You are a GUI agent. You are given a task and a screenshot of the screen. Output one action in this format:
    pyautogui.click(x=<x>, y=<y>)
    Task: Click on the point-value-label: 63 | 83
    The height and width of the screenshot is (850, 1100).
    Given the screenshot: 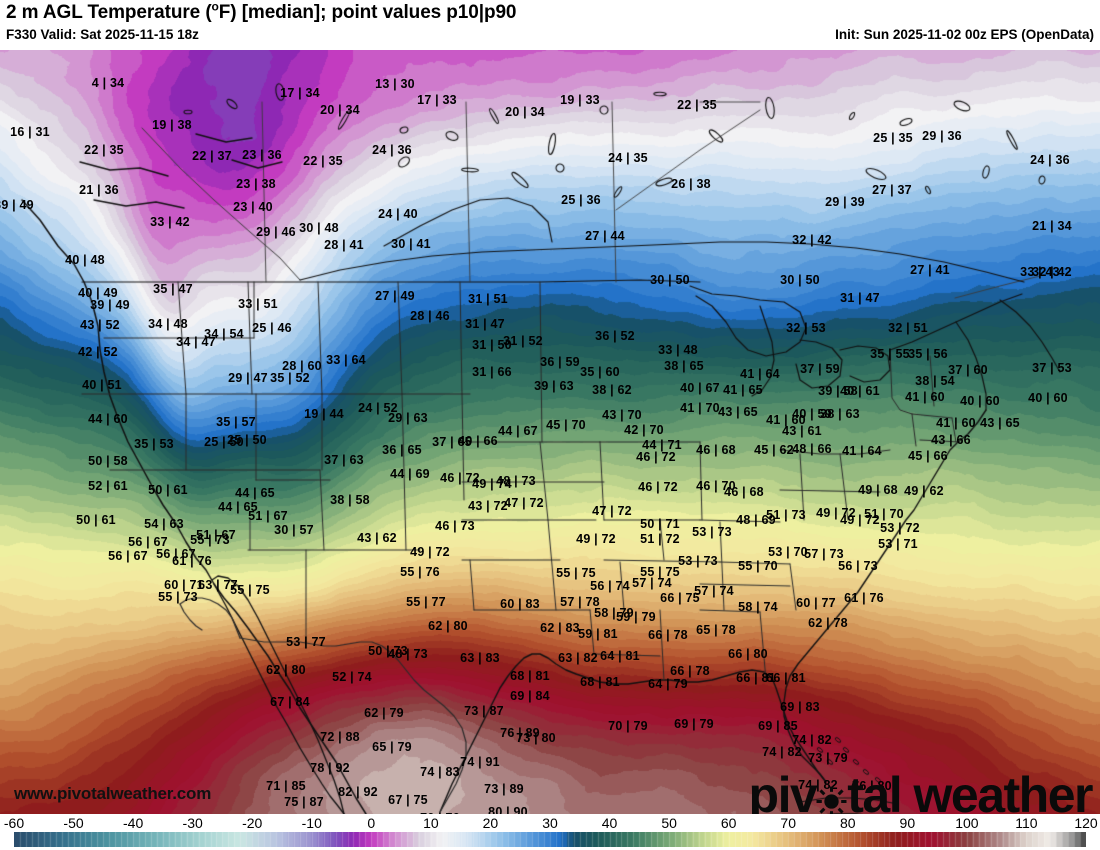 What is the action you would take?
    pyautogui.click(x=480, y=657)
    